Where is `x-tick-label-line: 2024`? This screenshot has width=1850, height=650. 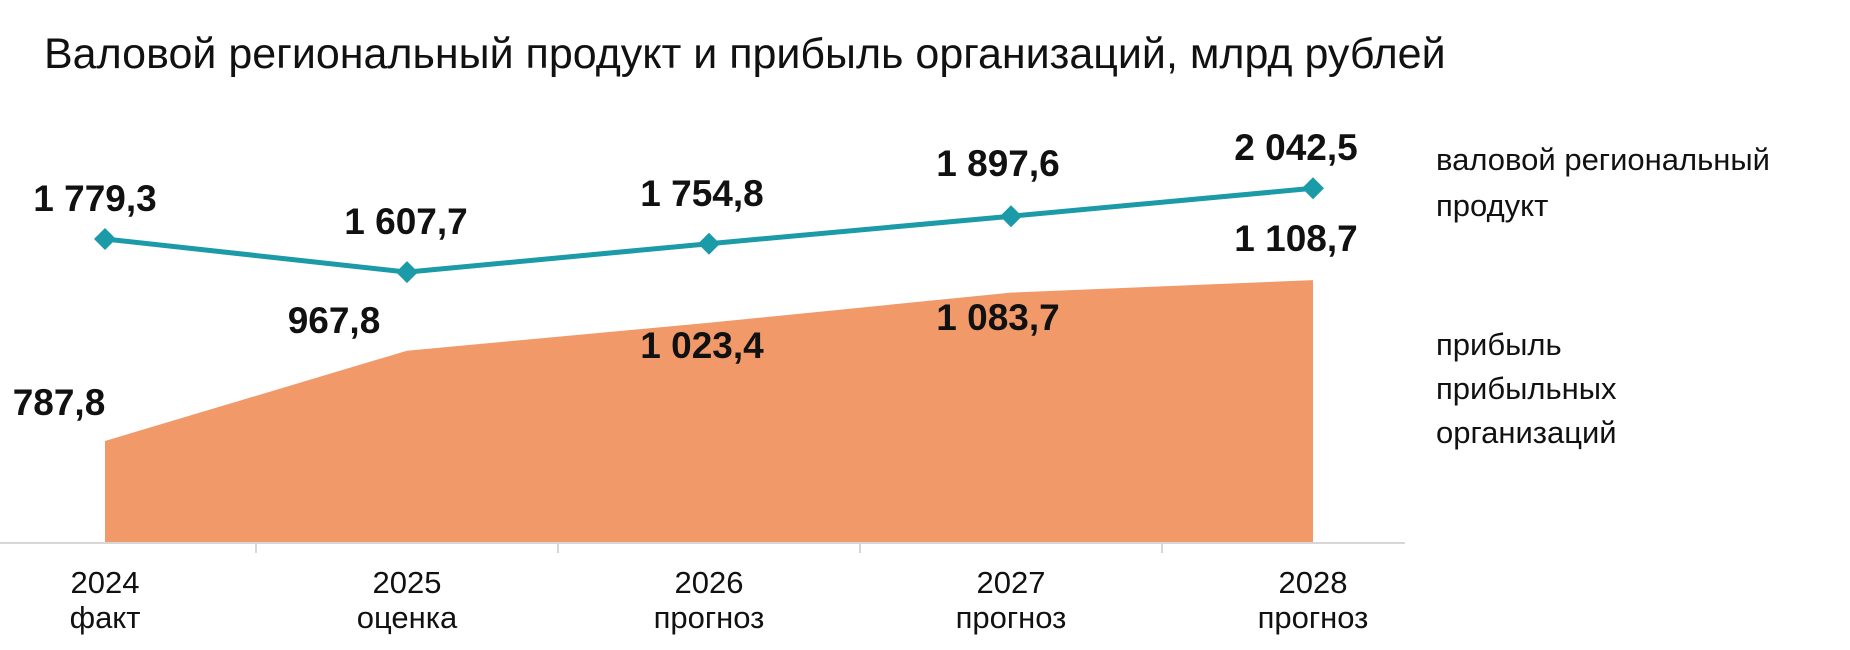
x-tick-label-line: 2024 is located at coordinates (105, 582).